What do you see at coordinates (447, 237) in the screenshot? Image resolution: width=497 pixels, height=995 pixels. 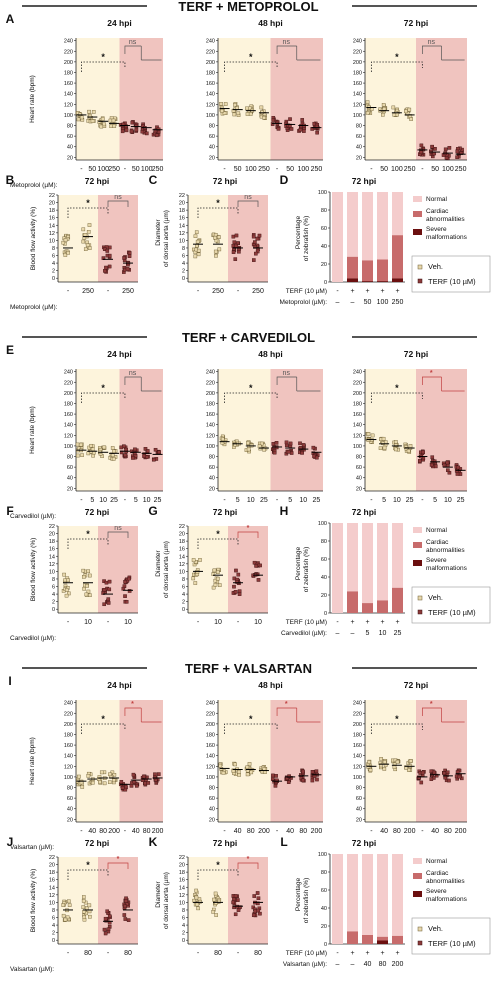 I see `legend-label: malformations` at bounding box center [447, 237].